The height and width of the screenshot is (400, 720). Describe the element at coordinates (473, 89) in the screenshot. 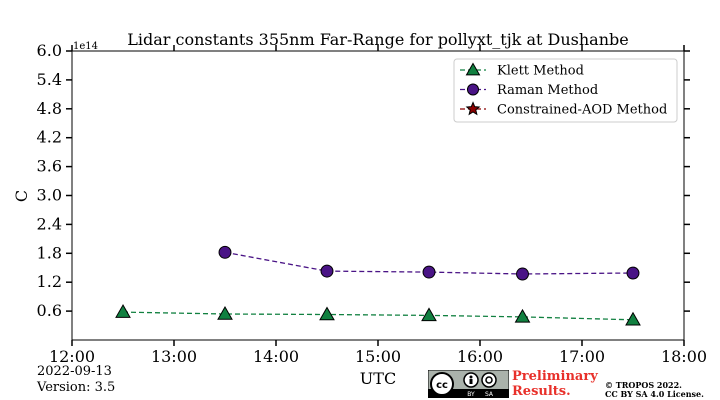

I see `legend-marker-raman-method` at that location.